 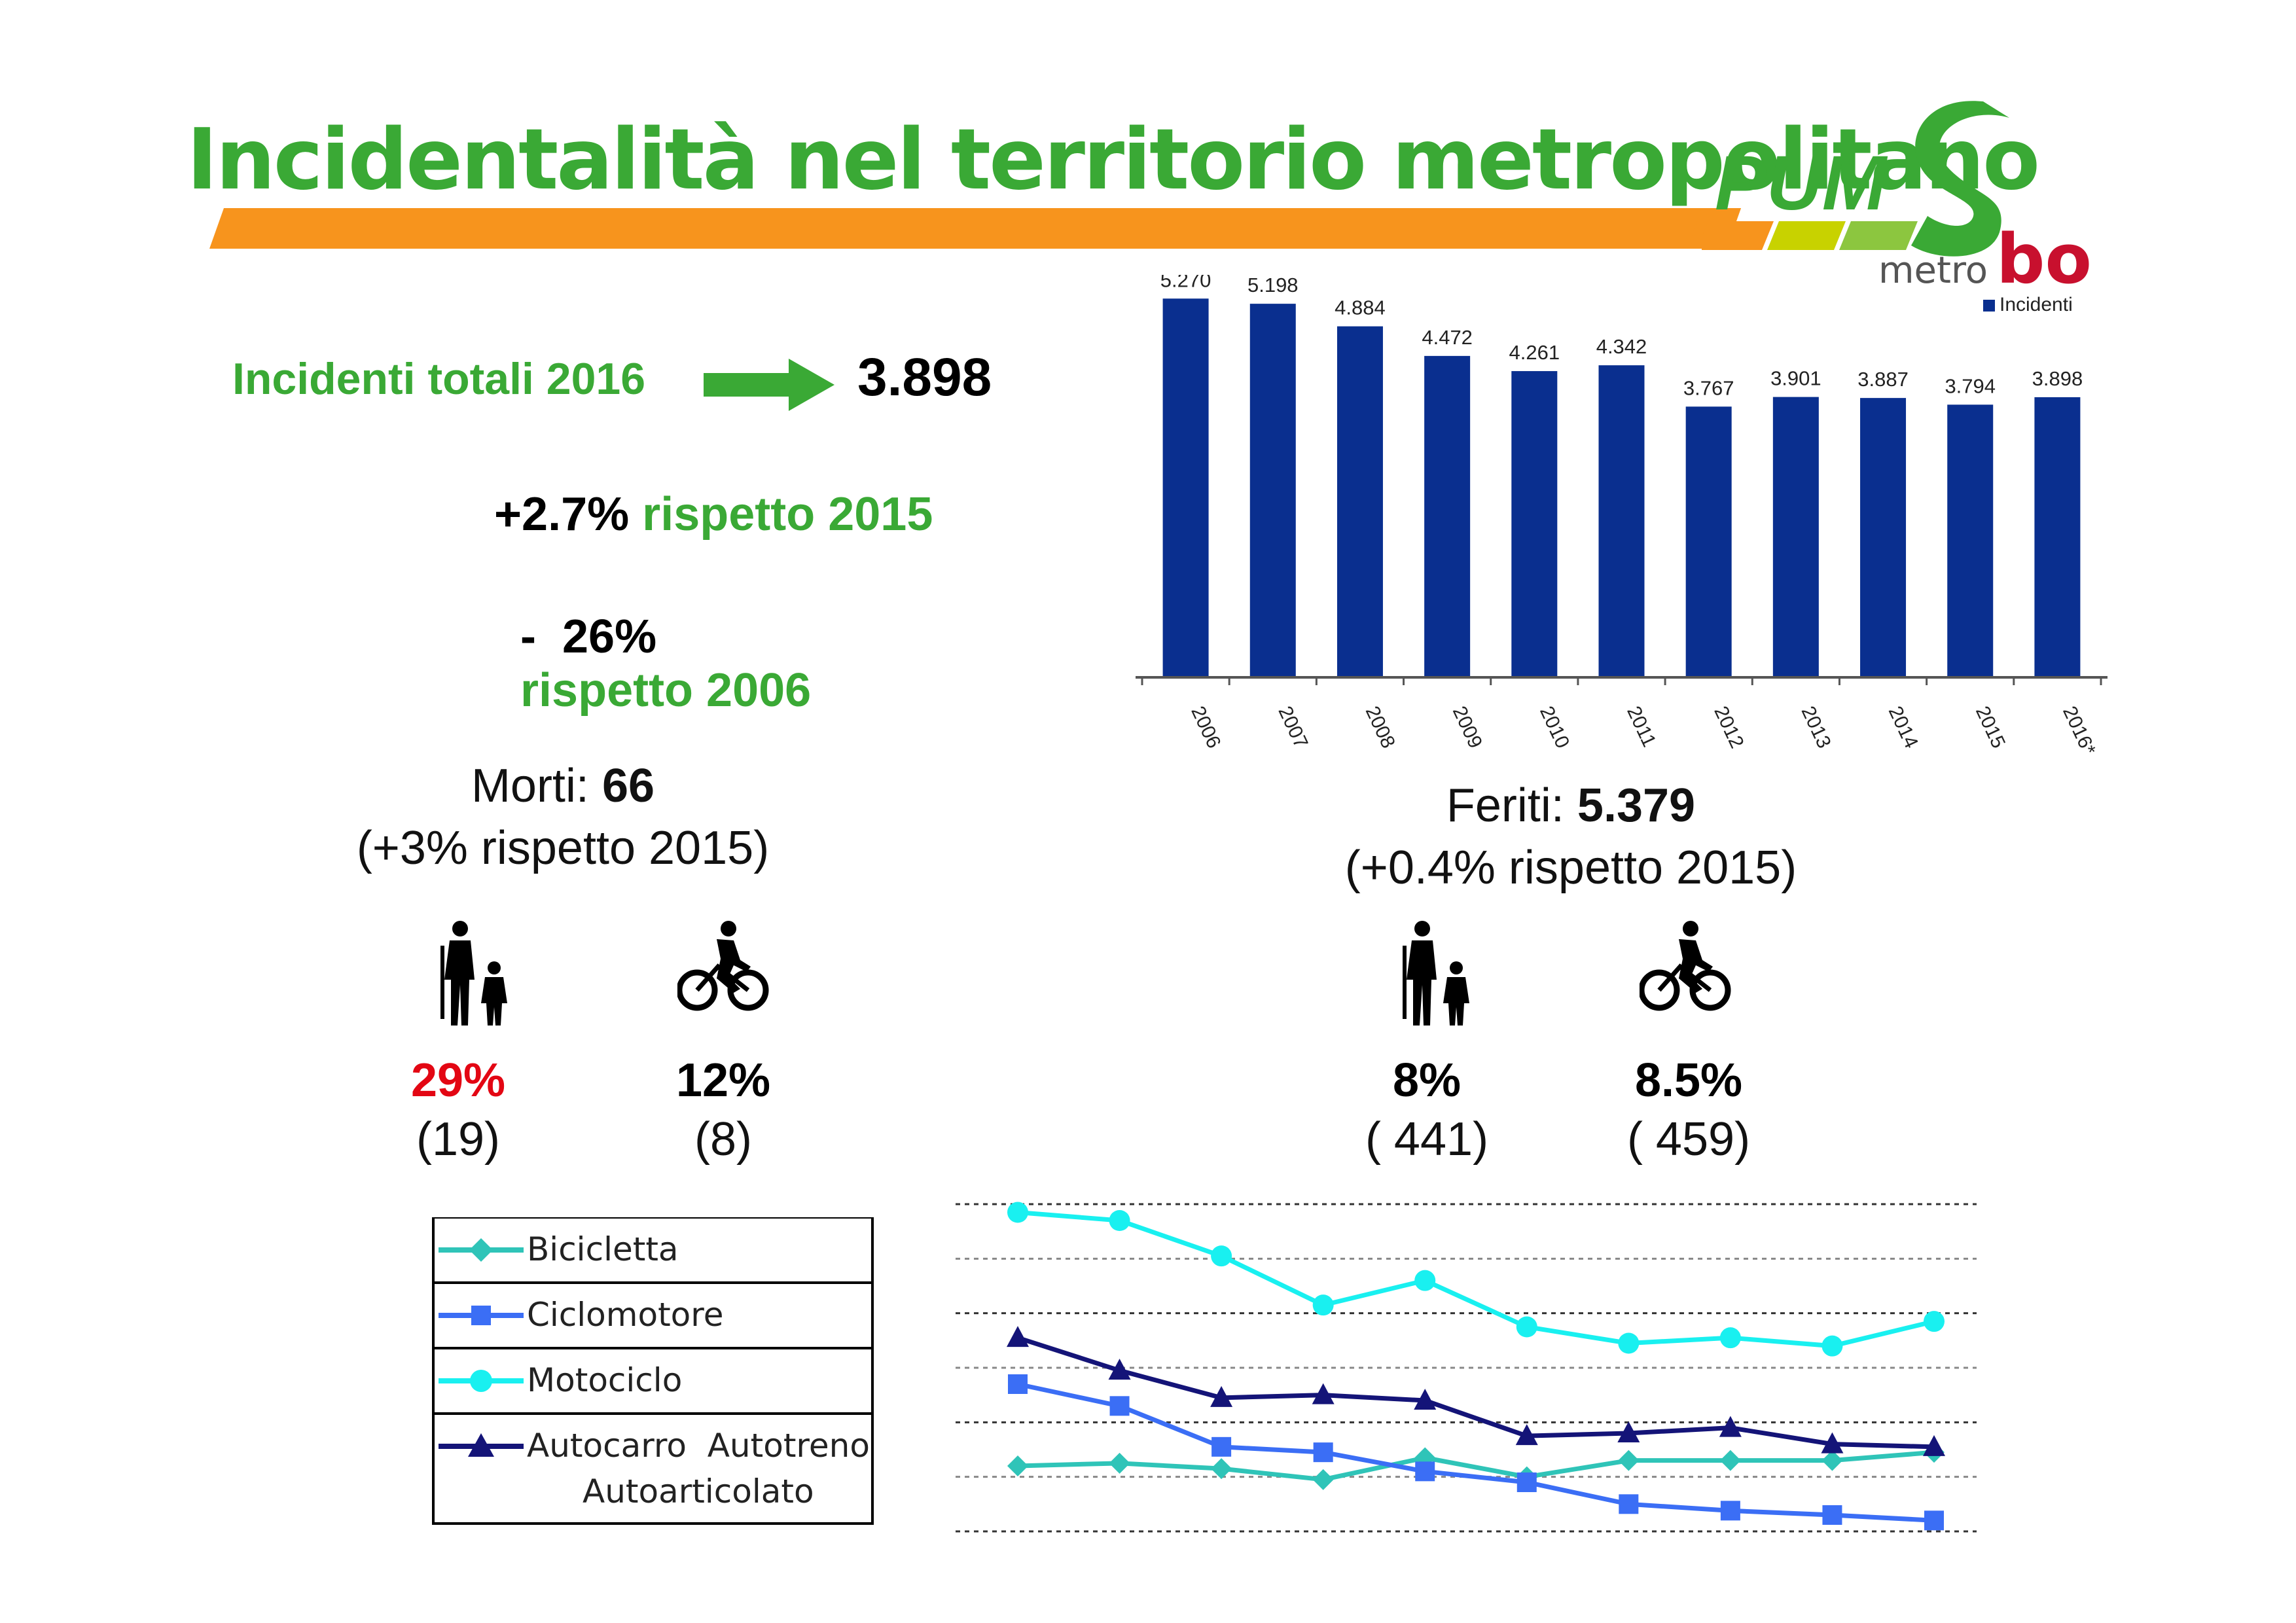 I want to click on bar-tick-label: 2009, so click(x=1467, y=727).